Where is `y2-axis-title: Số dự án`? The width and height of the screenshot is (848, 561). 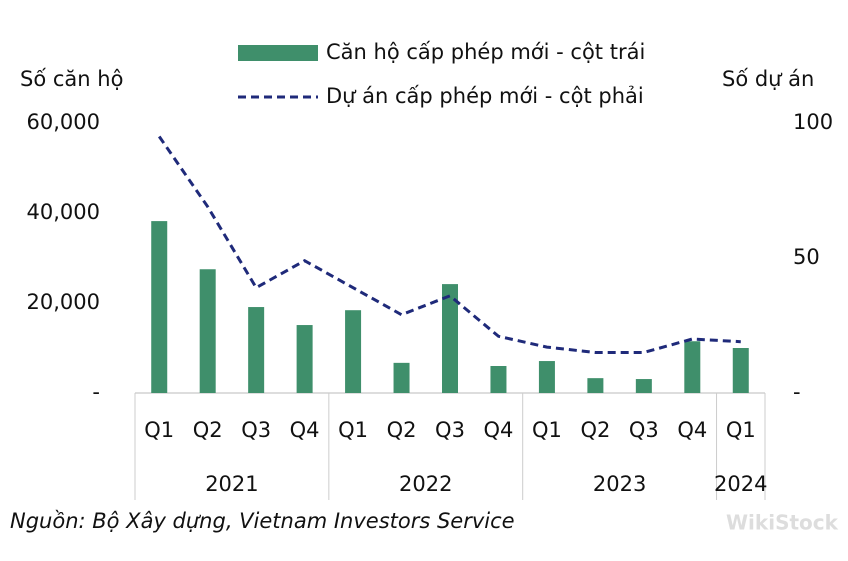 y2-axis-title: Số dự án is located at coordinates (768, 79).